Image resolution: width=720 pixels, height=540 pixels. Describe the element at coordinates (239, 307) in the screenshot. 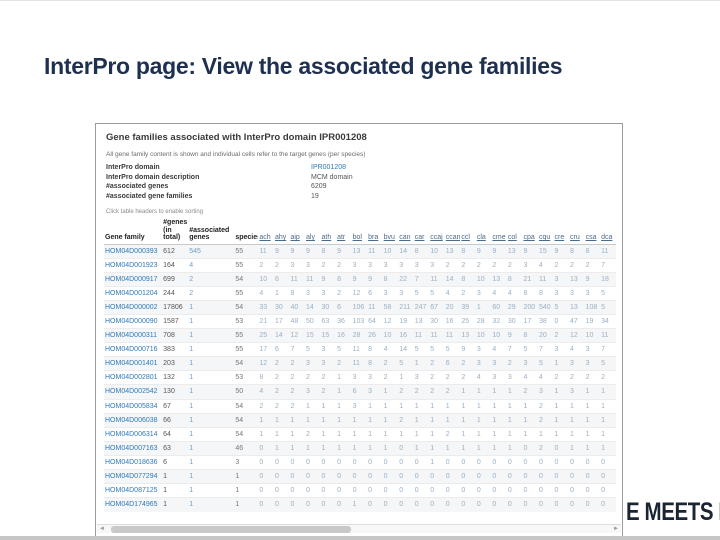

I see `species-count-cell: 54` at that location.